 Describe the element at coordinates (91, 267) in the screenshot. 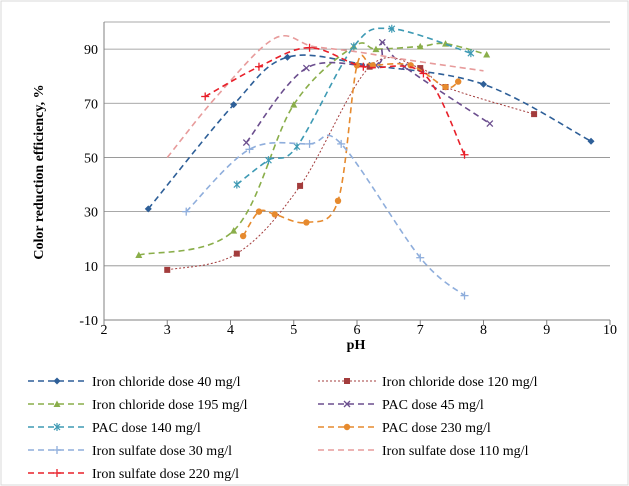

I see `y-tick-label: 10` at that location.